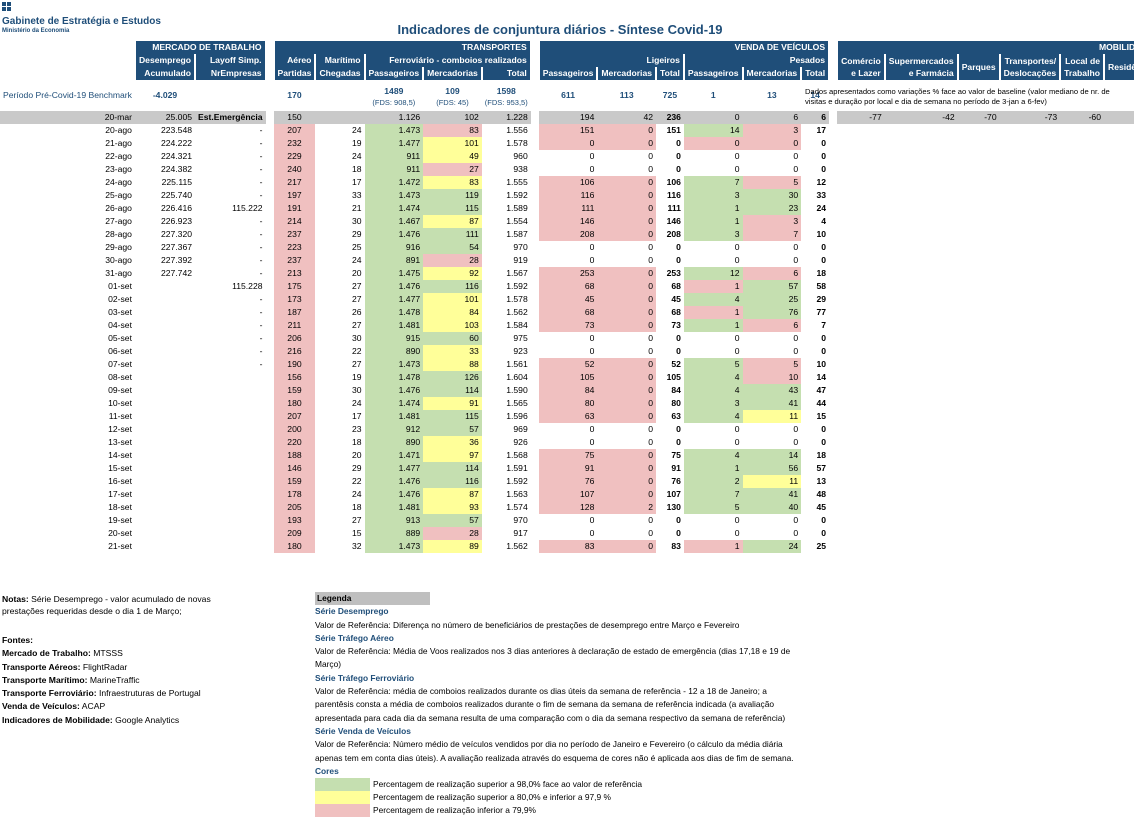 The height and width of the screenshot is (827, 1134). I want to click on cell-pes-pass: 0, so click(737, 156).